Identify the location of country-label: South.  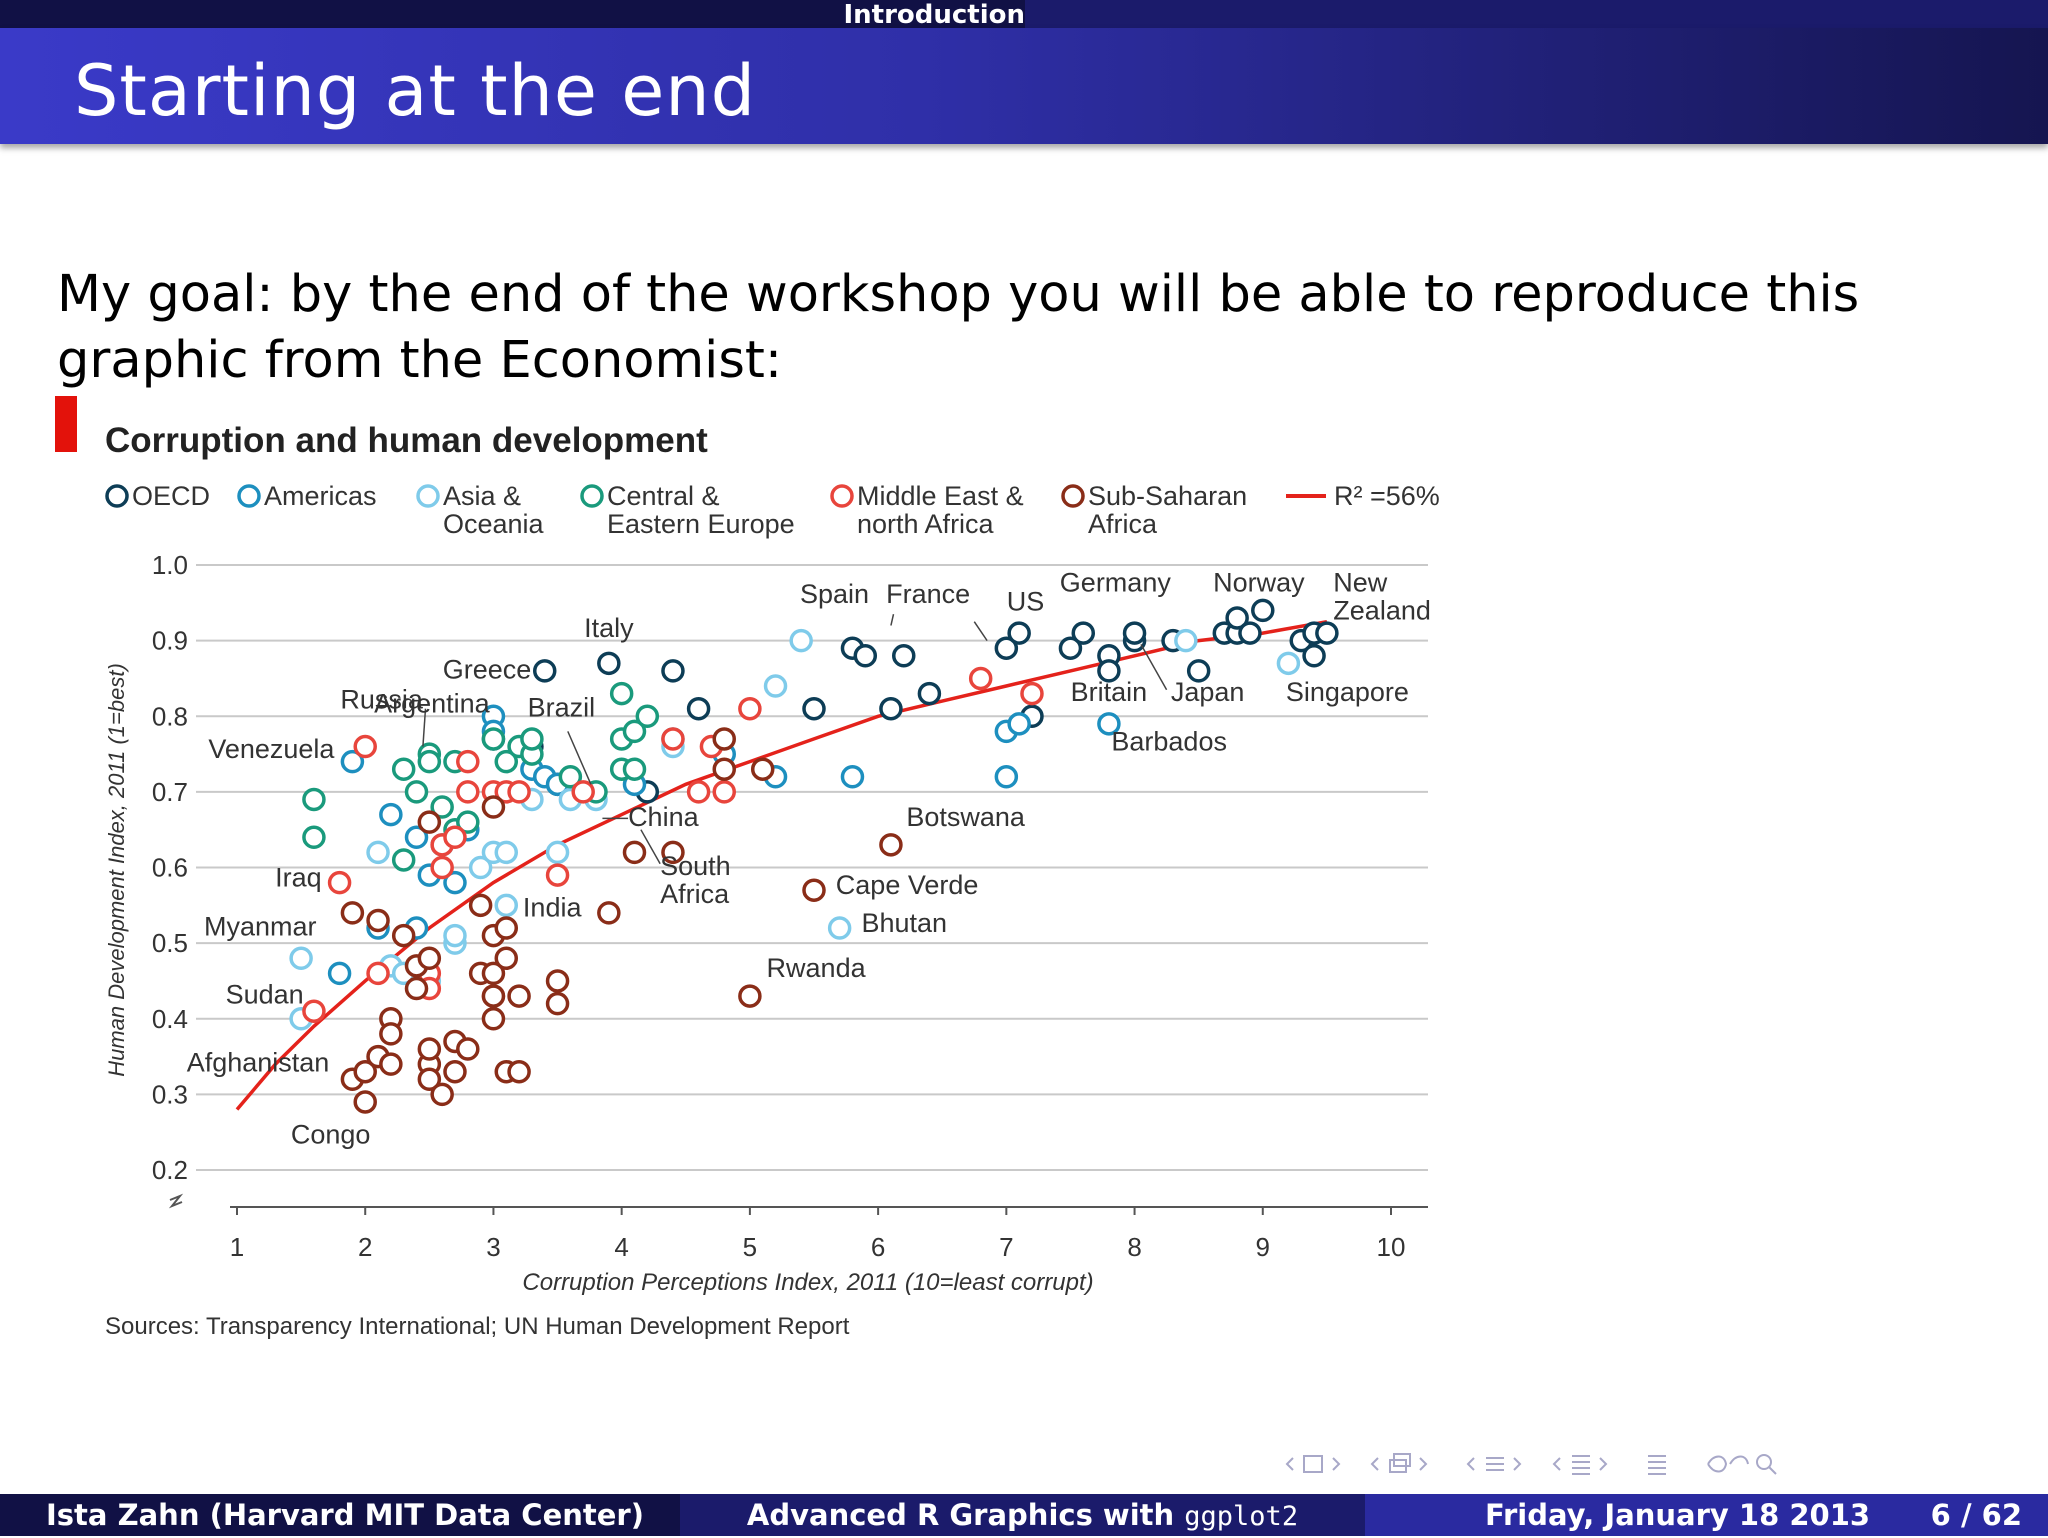
(695, 866).